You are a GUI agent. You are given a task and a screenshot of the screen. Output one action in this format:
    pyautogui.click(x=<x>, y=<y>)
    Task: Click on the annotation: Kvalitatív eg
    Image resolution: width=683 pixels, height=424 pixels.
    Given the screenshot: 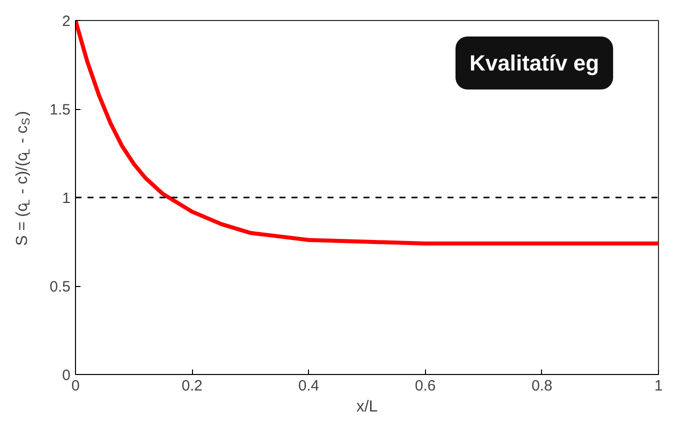 What is the action you would take?
    pyautogui.click(x=535, y=63)
    